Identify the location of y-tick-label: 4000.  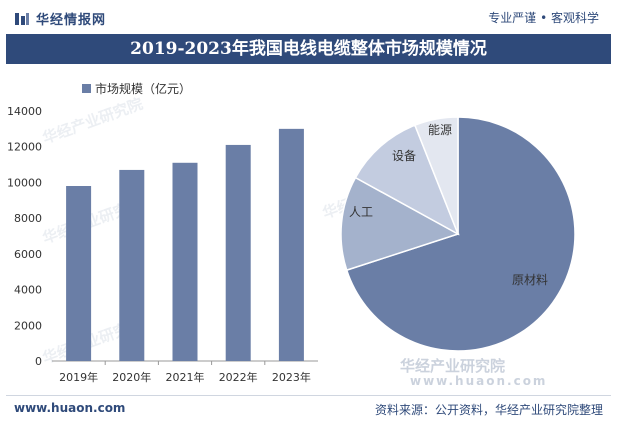
(28, 290).